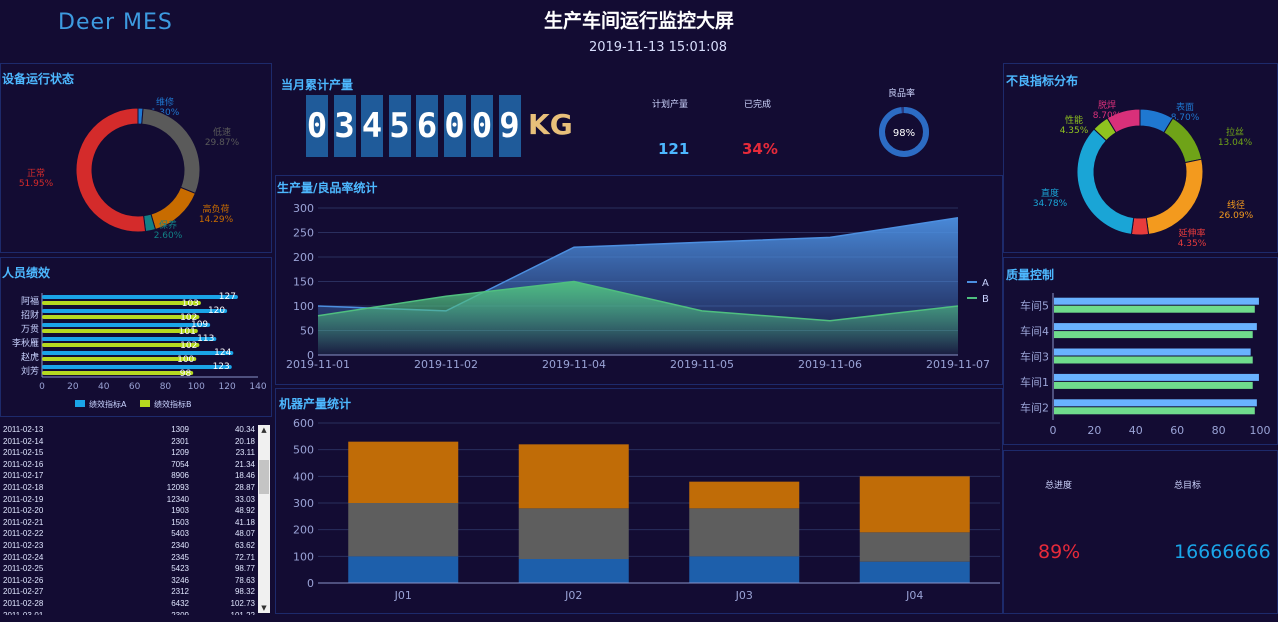 The height and width of the screenshot is (622, 1278). What do you see at coordinates (180, 603) in the screenshot?
I see `table-cell: 6432` at bounding box center [180, 603].